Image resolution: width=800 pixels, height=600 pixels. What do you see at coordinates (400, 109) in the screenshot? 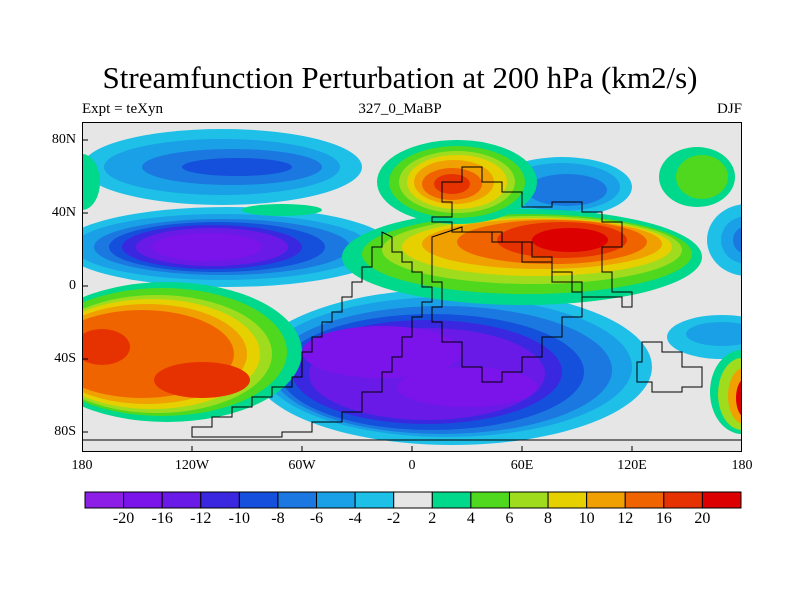
I see `run-label: 327_0_MaBP` at bounding box center [400, 109].